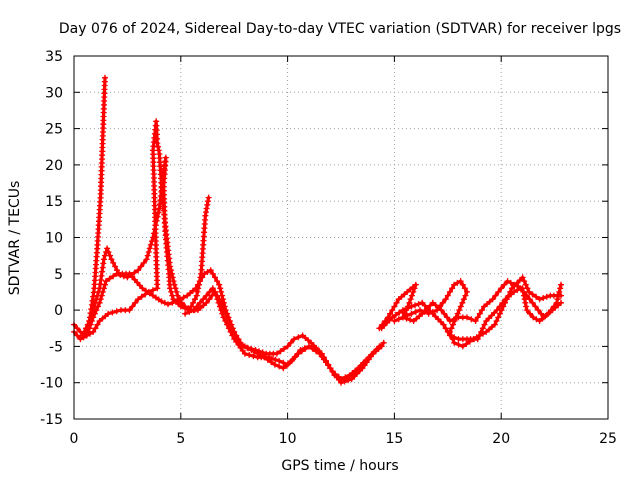 The width and height of the screenshot is (640, 480). Describe the element at coordinates (51, 384) in the screenshot. I see `y-tick-label: -10` at that location.